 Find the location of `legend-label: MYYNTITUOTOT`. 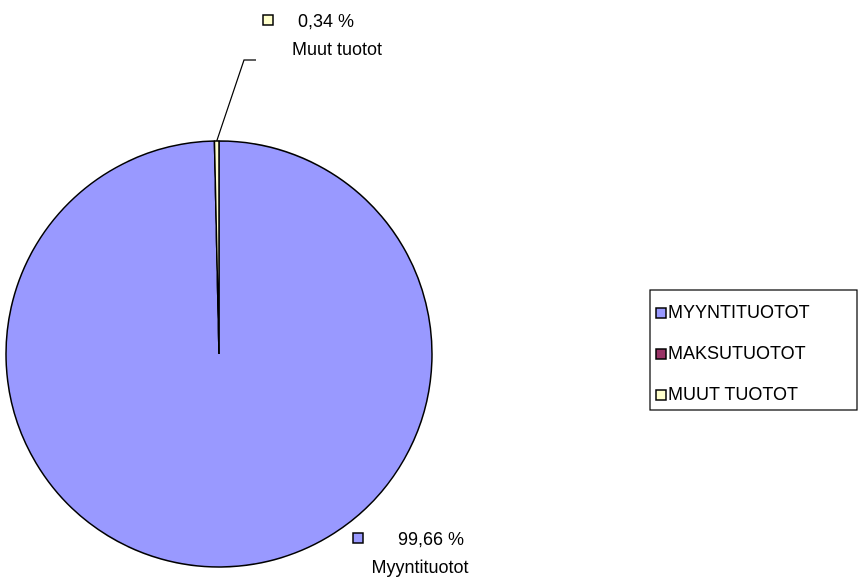

legend-label: MYYNTITUOTOT is located at coordinates (739, 312).